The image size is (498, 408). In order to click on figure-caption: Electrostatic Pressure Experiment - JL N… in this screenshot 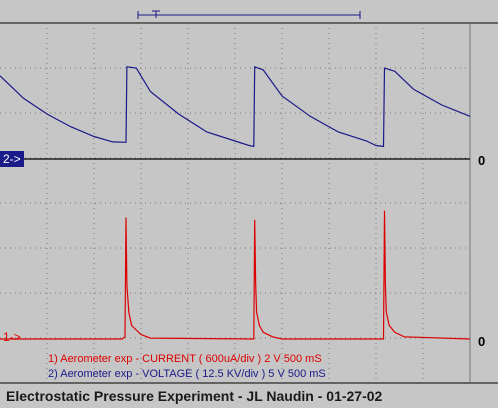, I will do `click(194, 396)`.